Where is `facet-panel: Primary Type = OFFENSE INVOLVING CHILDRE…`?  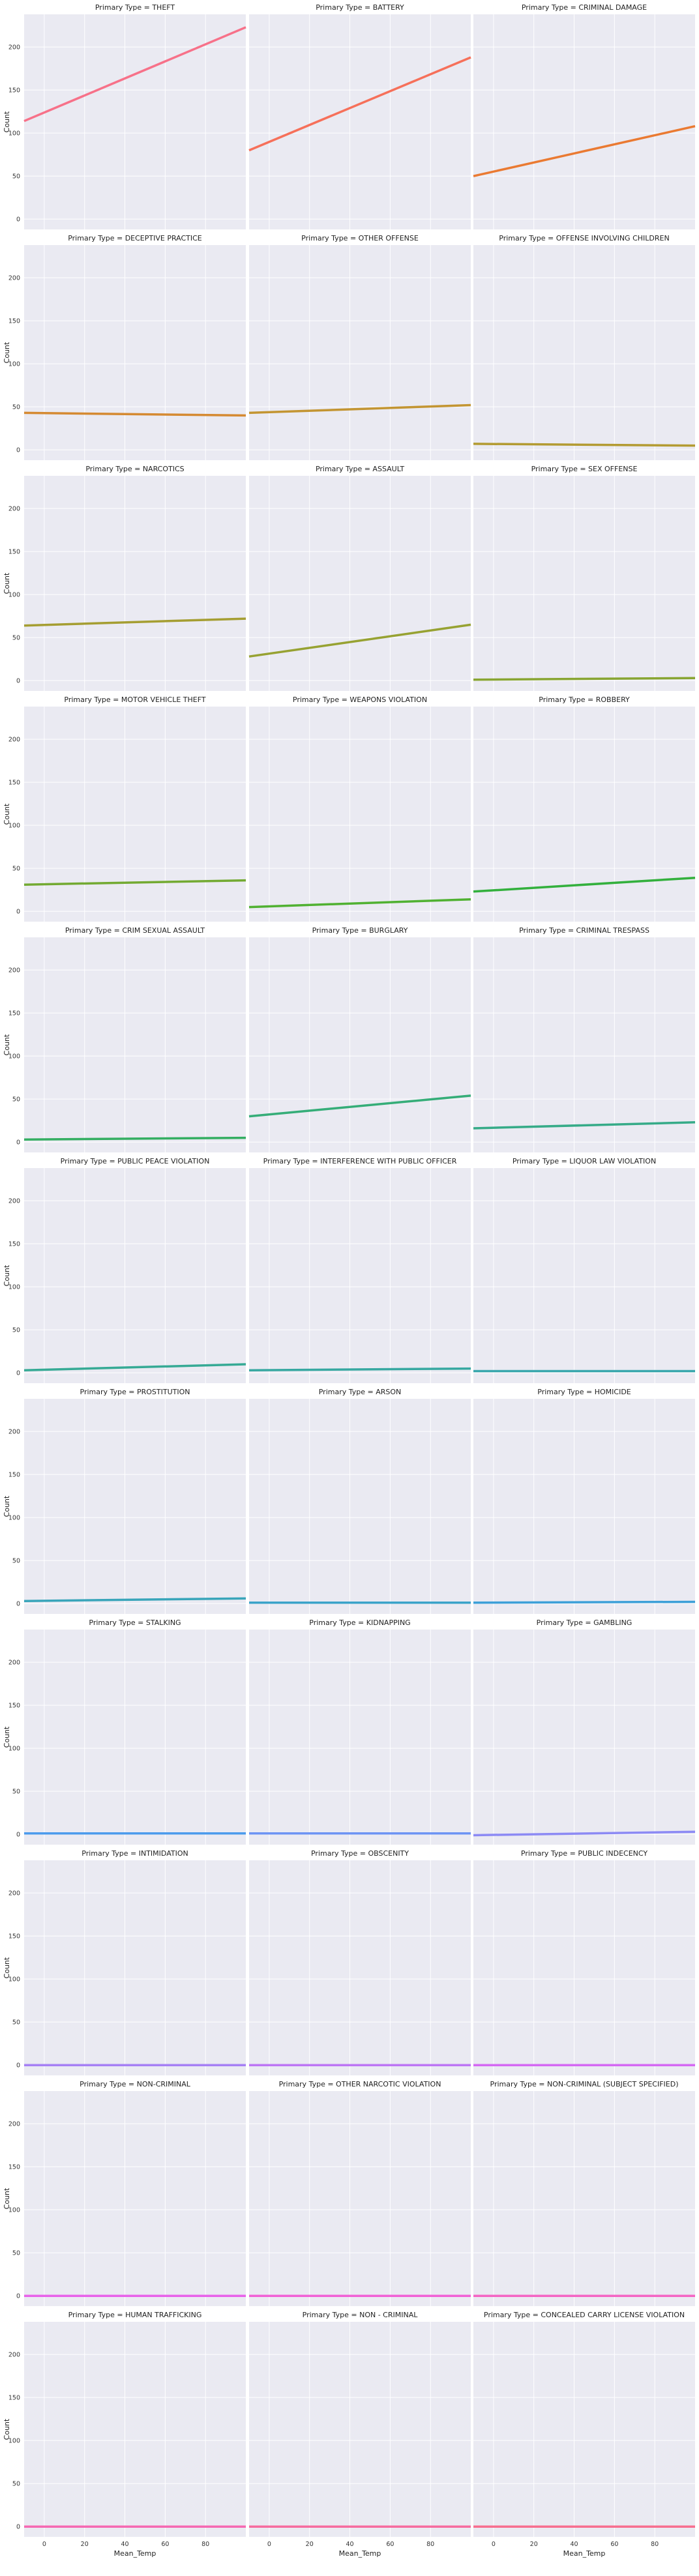
facet-panel: Primary Type = OFFENSE INVOLVING CHILDRE… is located at coordinates (585, 347).